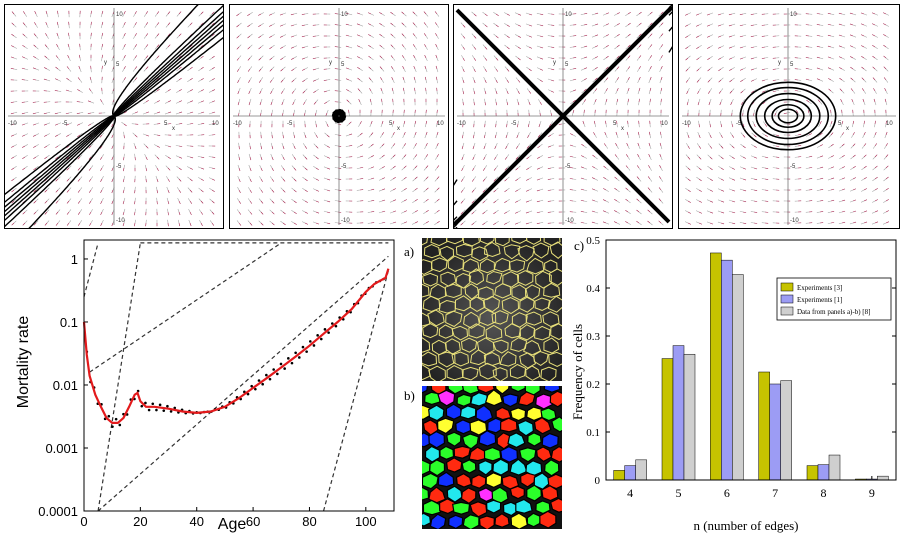 This screenshot has height=535, width=904. What do you see at coordinates (330, 63) in the screenshot?
I see `axis-label-y: y` at bounding box center [330, 63].